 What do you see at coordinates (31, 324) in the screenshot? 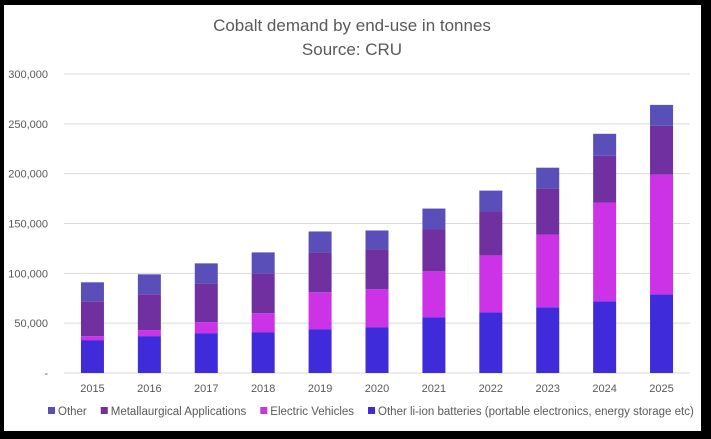
I see `y-tick-label: 50,000` at bounding box center [31, 324].